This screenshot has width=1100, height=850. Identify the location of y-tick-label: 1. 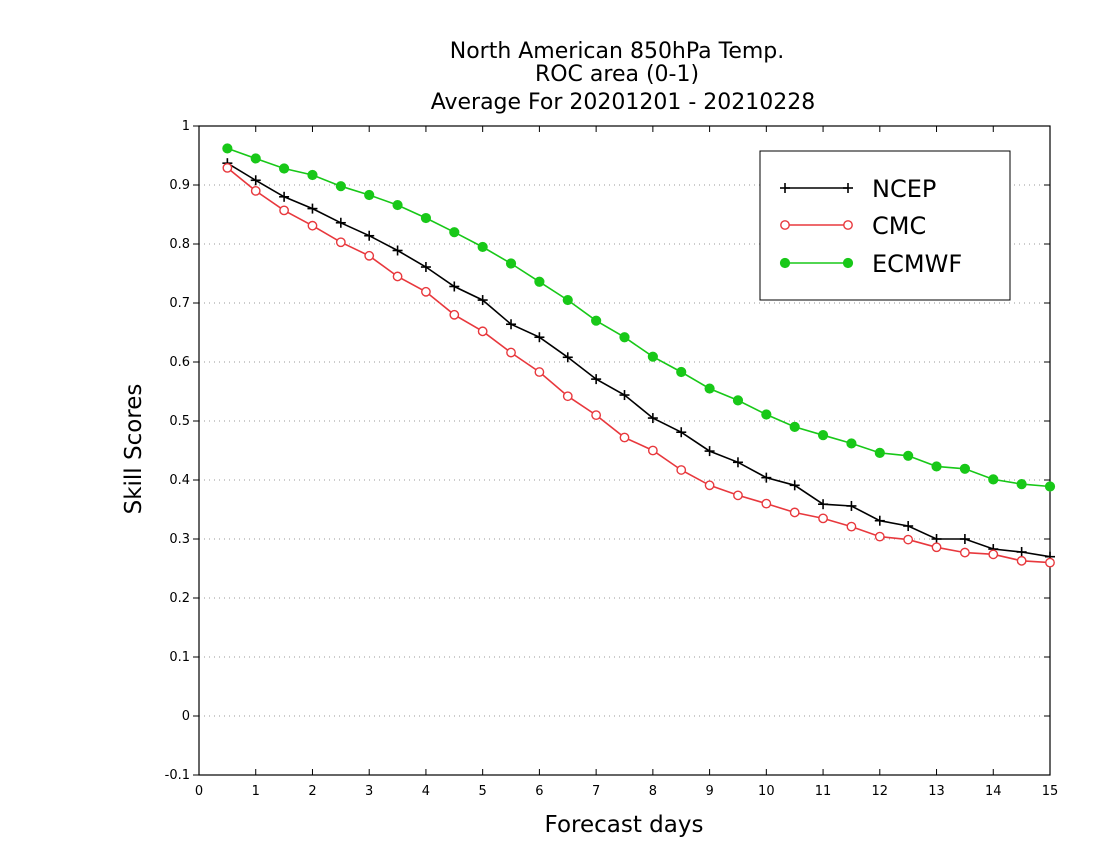
(186, 126).